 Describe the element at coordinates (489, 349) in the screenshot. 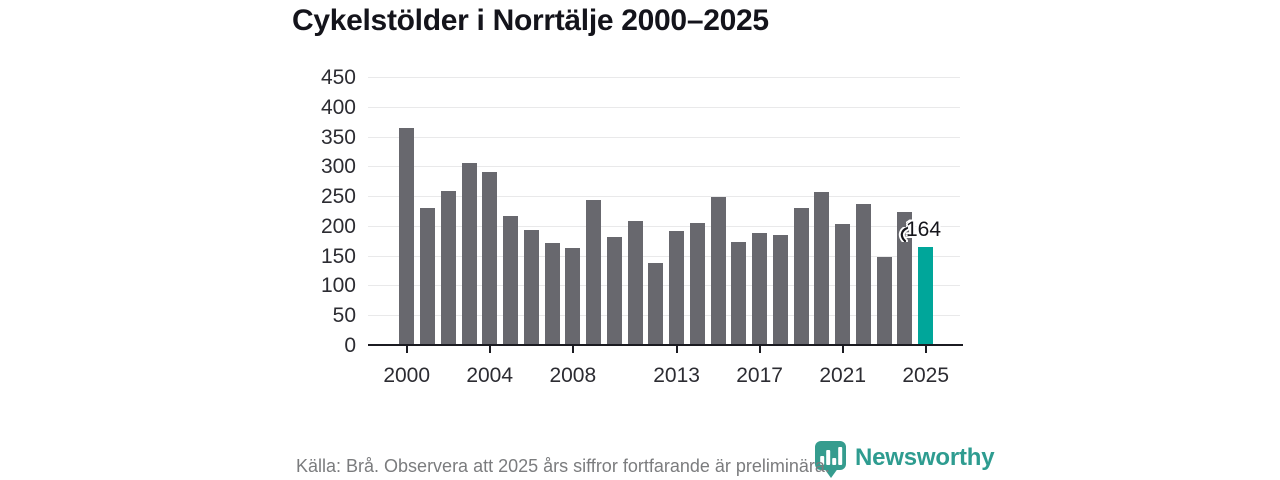

I see `x-tick-2004` at that location.